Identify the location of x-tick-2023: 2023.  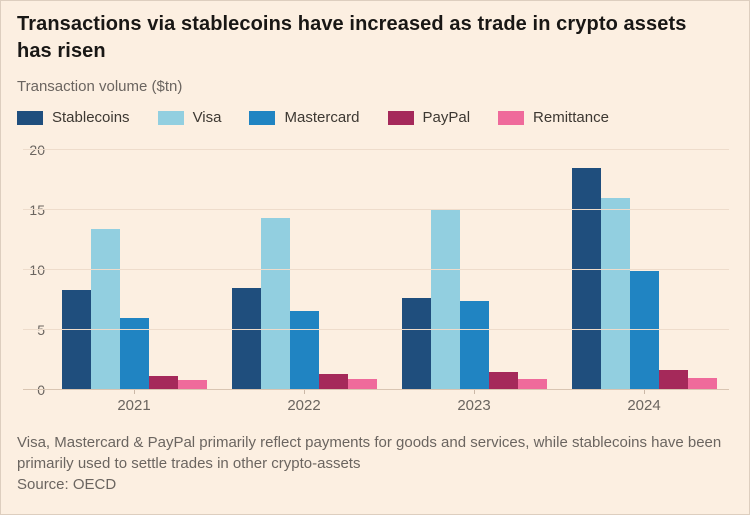
(474, 403).